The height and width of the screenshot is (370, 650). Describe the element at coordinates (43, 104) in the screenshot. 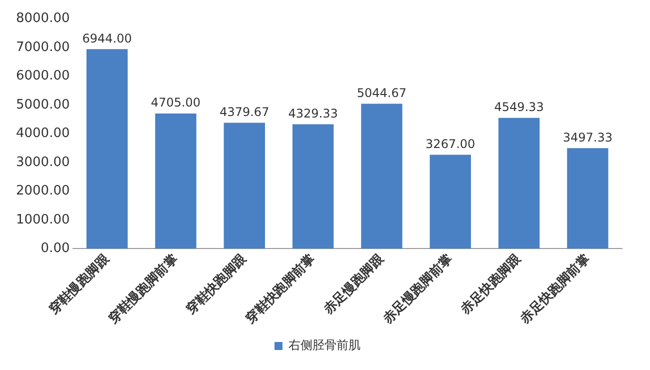

I see `y-tick-label: 5000.00` at that location.